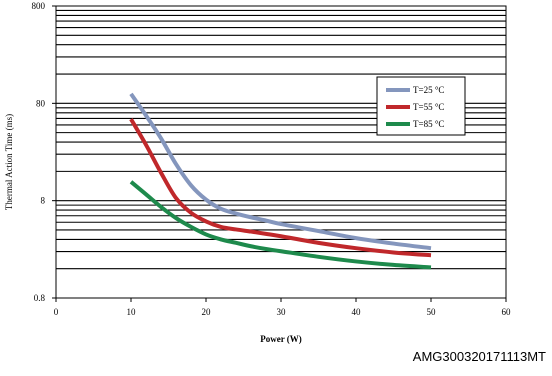 The width and height of the screenshot is (552, 376). I want to click on legend-label: T=85 °C, so click(428, 124).